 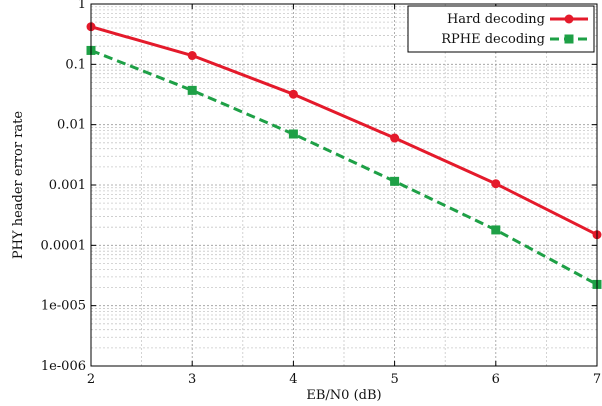 I want to click on x-tick-label: 4, so click(x=293, y=379).